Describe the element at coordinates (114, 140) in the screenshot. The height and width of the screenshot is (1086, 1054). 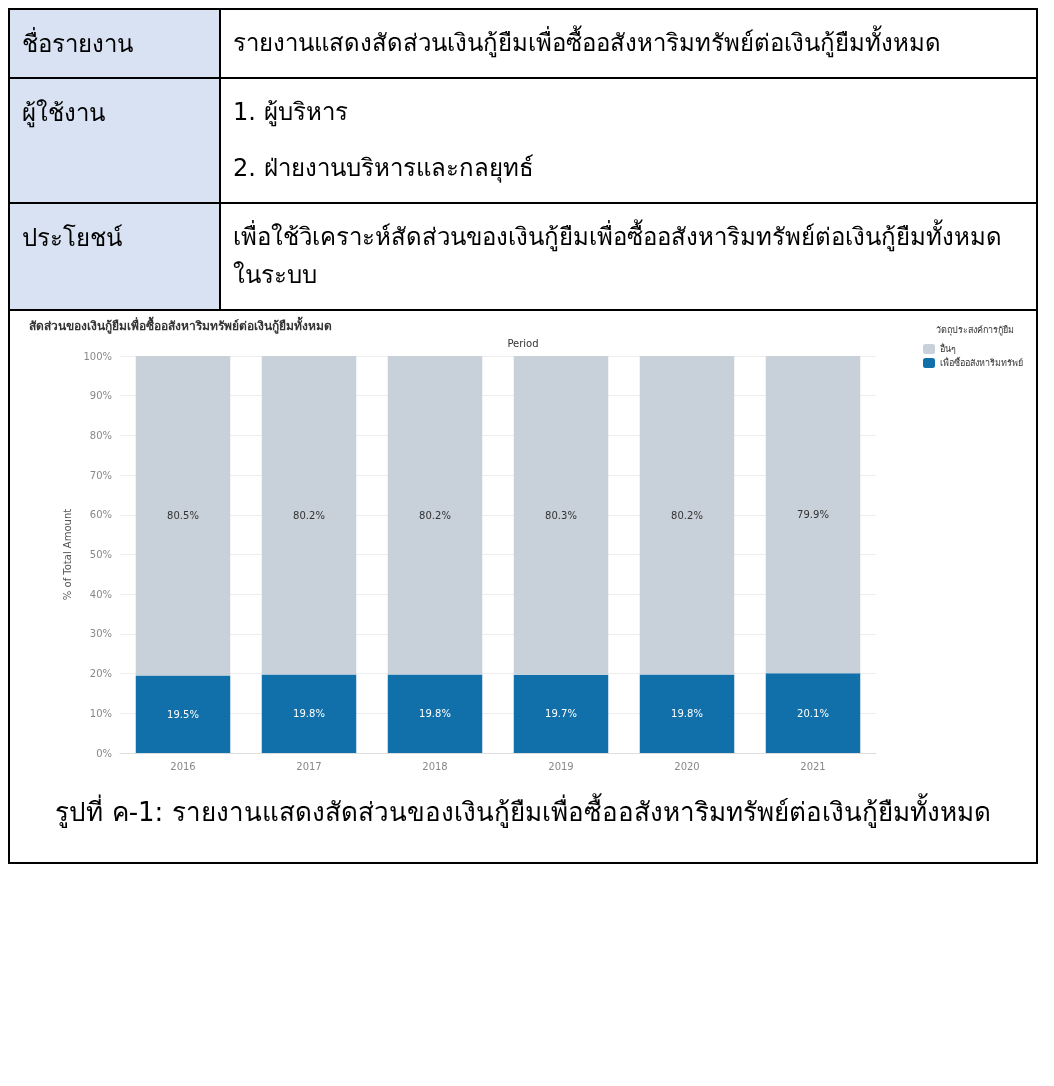
I see `text: ผู้ใช้งาน` at that location.